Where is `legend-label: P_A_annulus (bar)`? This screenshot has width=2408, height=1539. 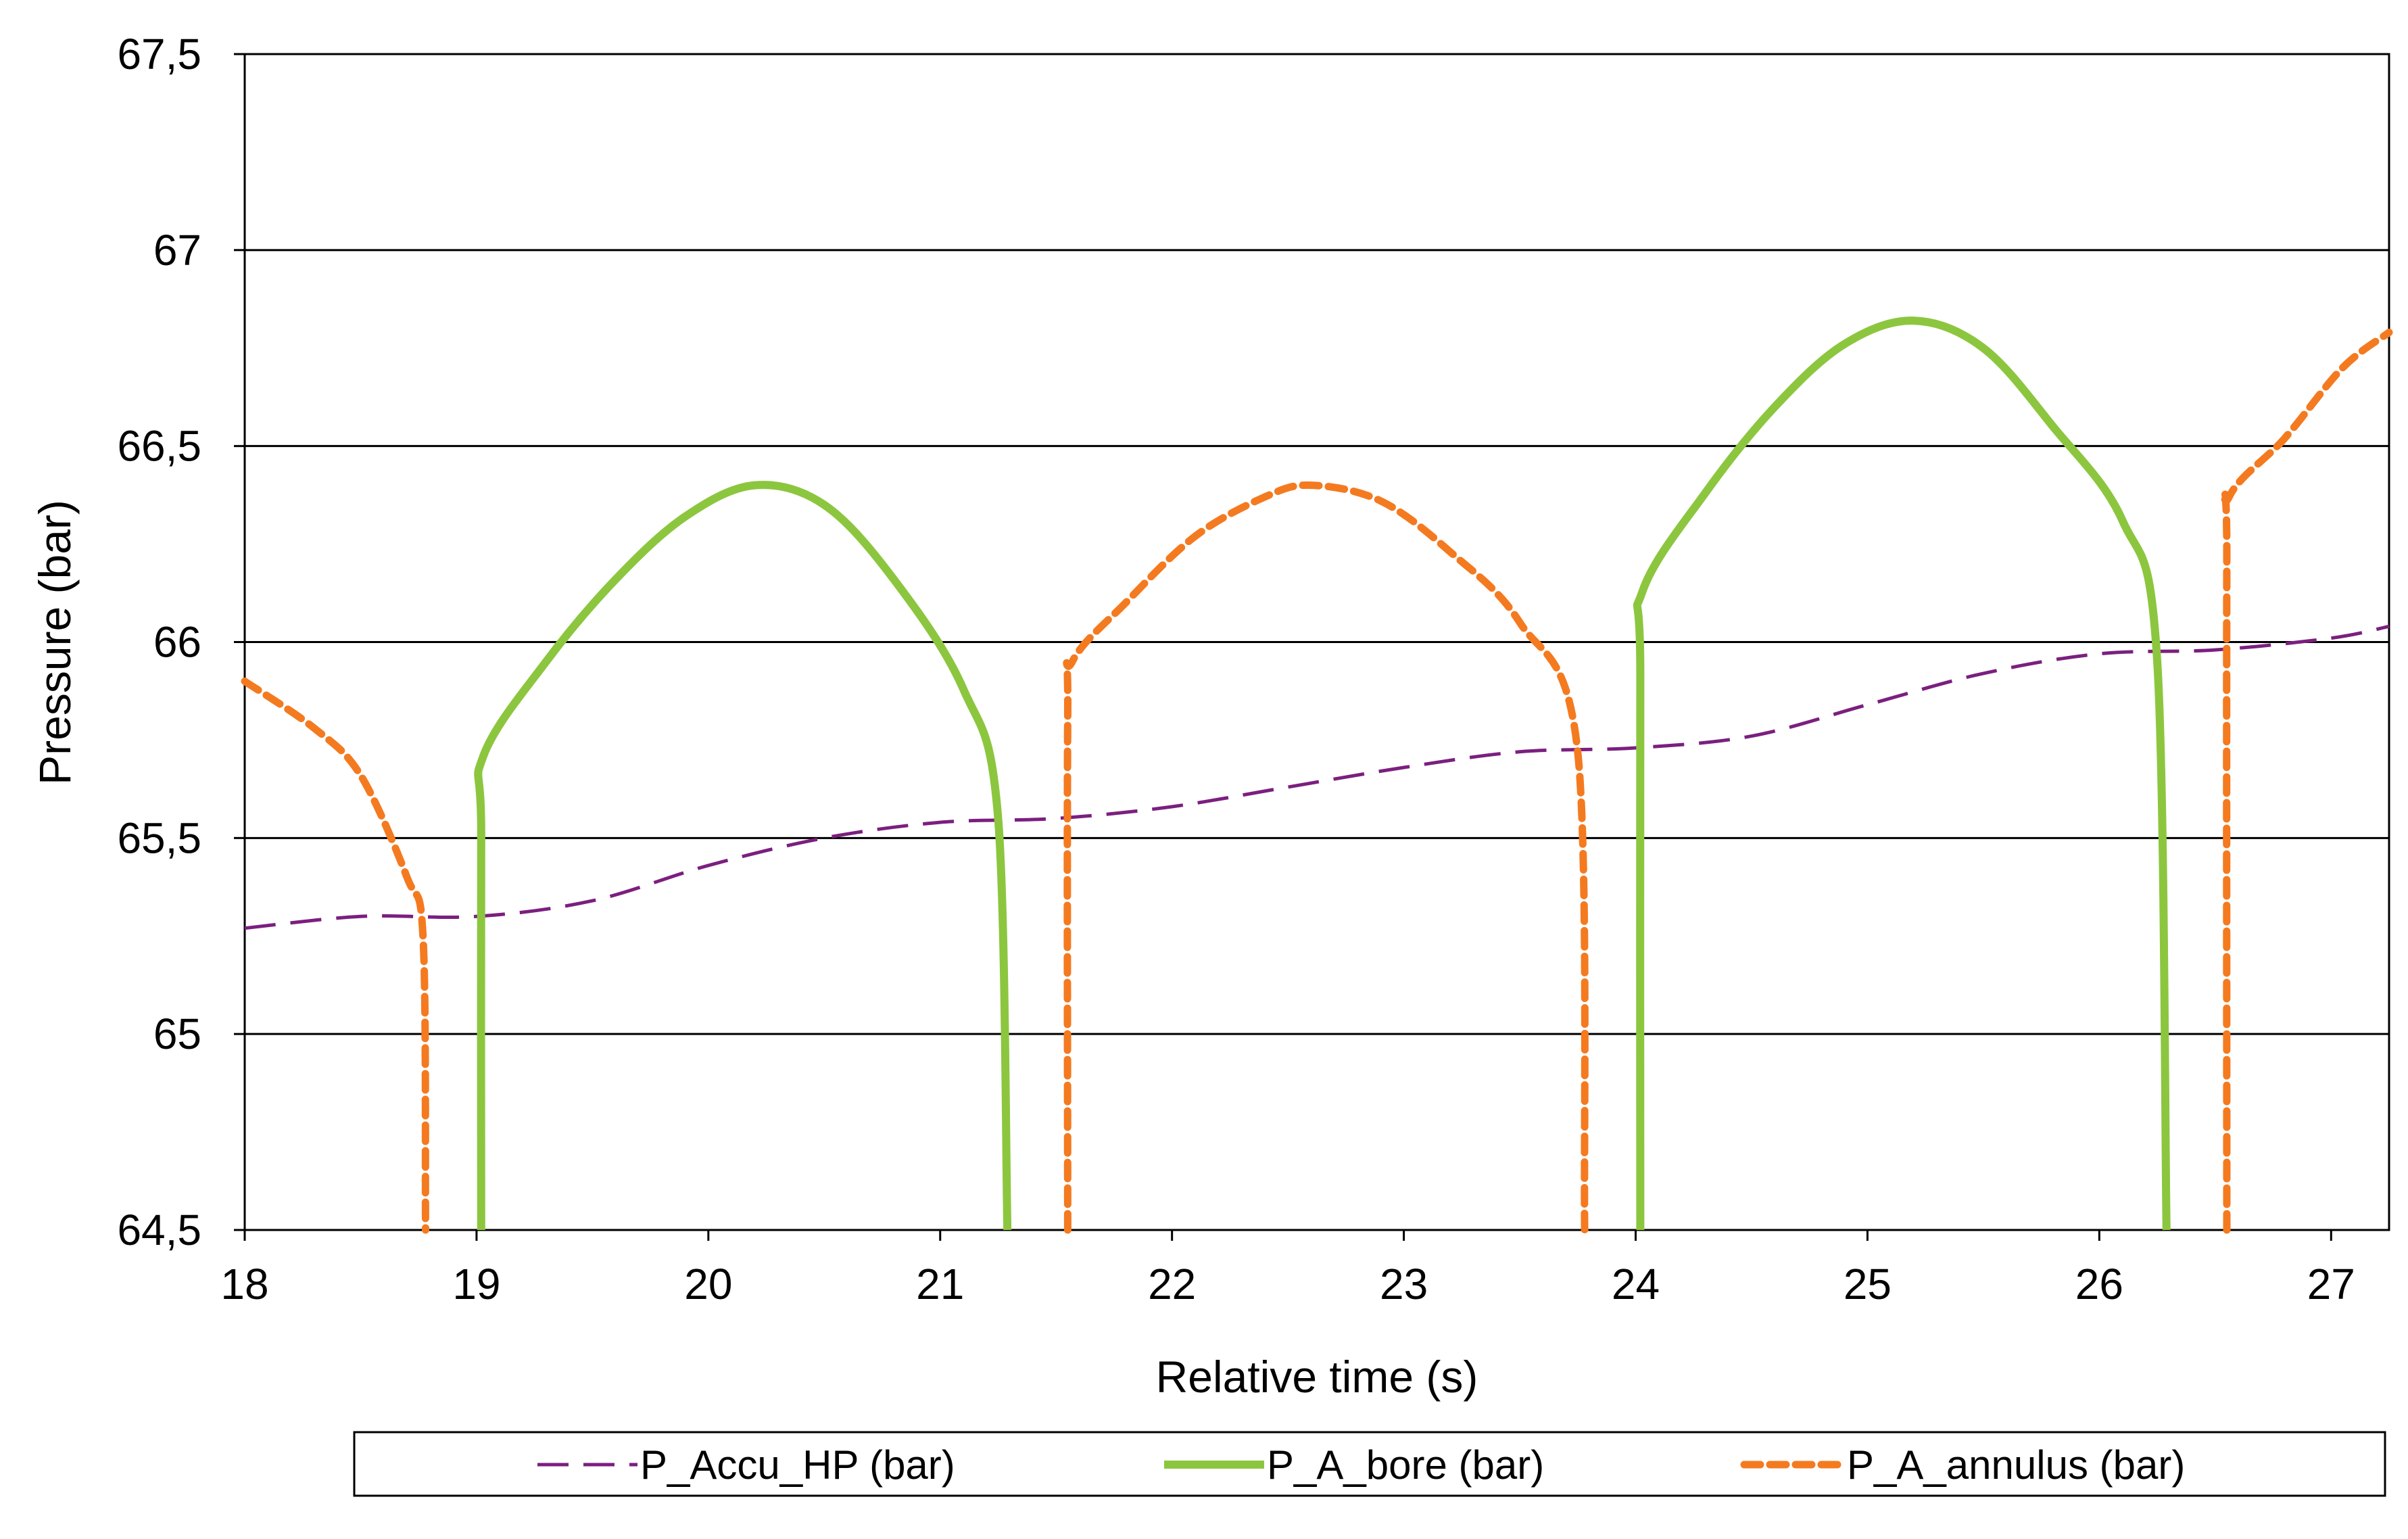 legend-label: P_A_annulus (bar) is located at coordinates (2016, 1465).